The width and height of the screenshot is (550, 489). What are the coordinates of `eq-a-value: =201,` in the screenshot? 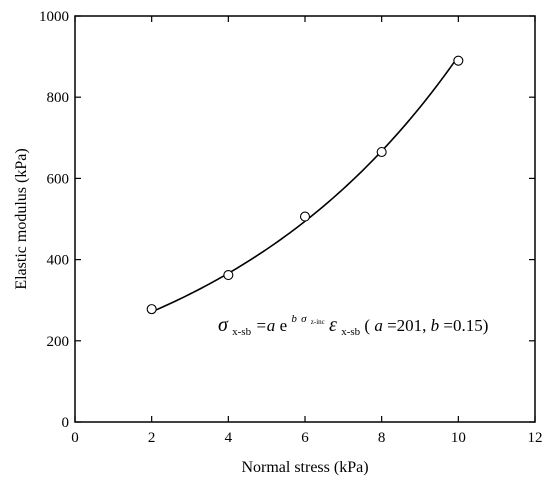 It's located at (409, 325).